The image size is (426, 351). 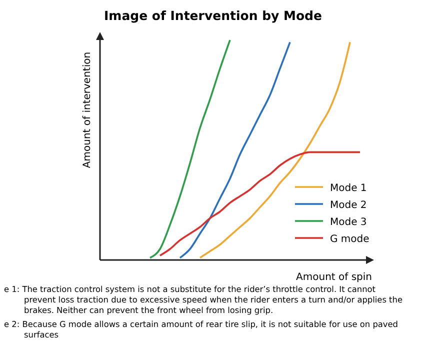 I want to click on legend-label: Mode 2, so click(x=348, y=205).